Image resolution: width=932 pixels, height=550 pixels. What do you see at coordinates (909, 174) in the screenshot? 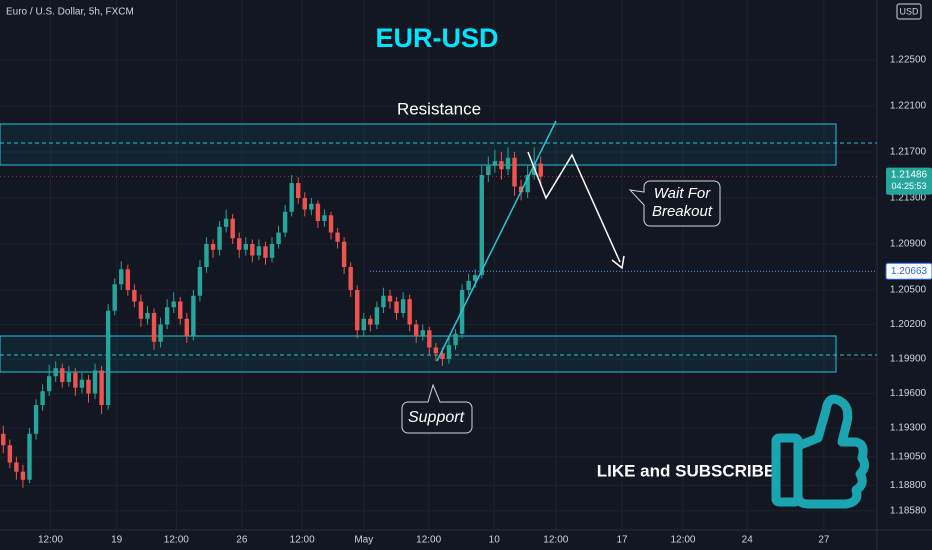
I see `last-price-label: 1.21486` at bounding box center [909, 174].